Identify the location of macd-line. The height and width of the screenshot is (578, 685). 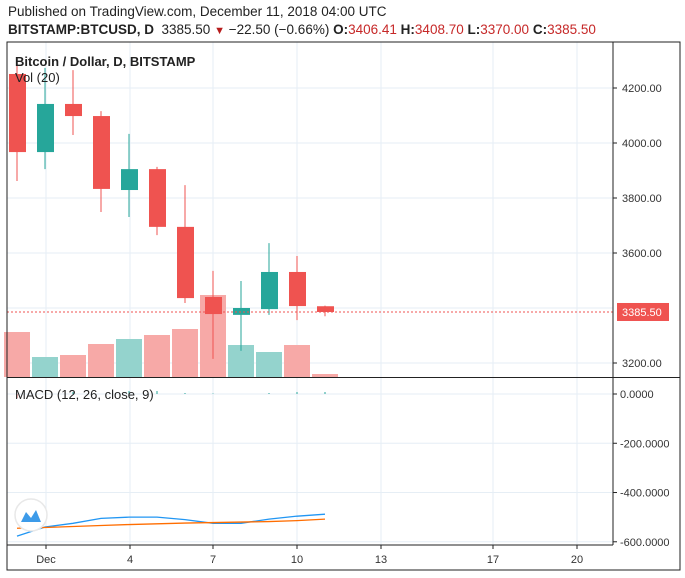
(171, 525).